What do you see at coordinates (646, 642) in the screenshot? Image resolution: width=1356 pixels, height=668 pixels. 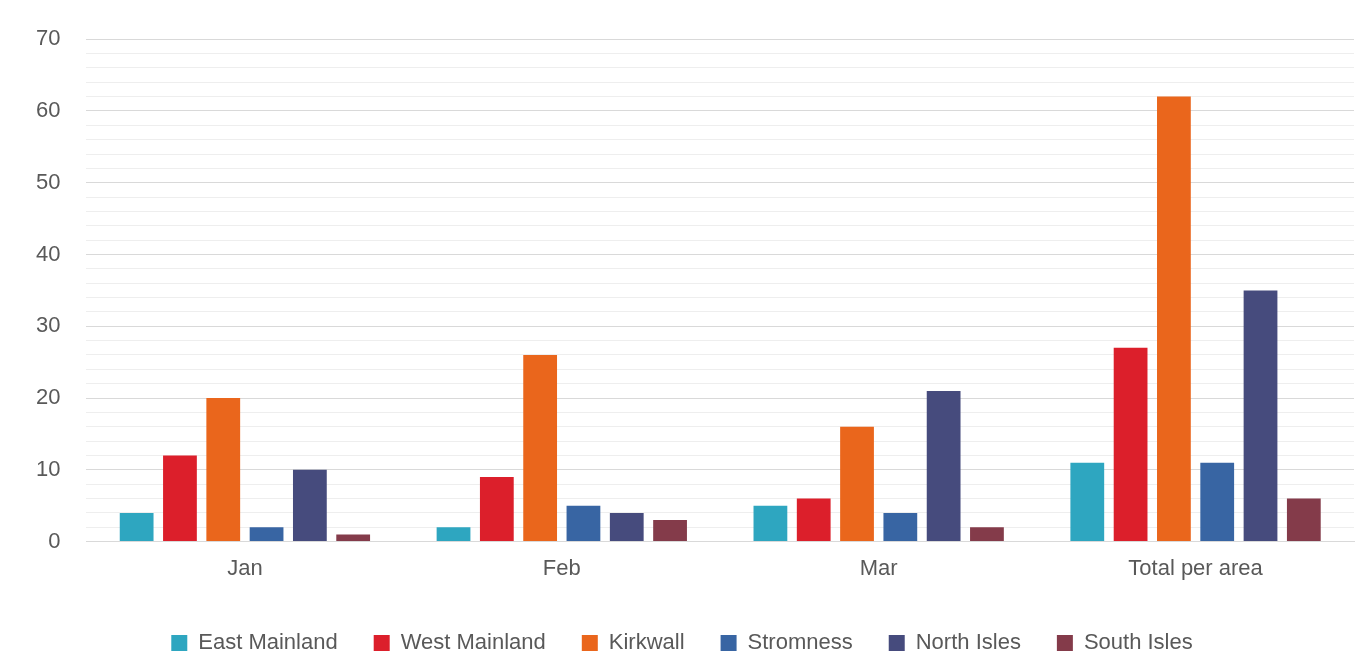 I see `legend-label: Kirkwall` at bounding box center [646, 642].